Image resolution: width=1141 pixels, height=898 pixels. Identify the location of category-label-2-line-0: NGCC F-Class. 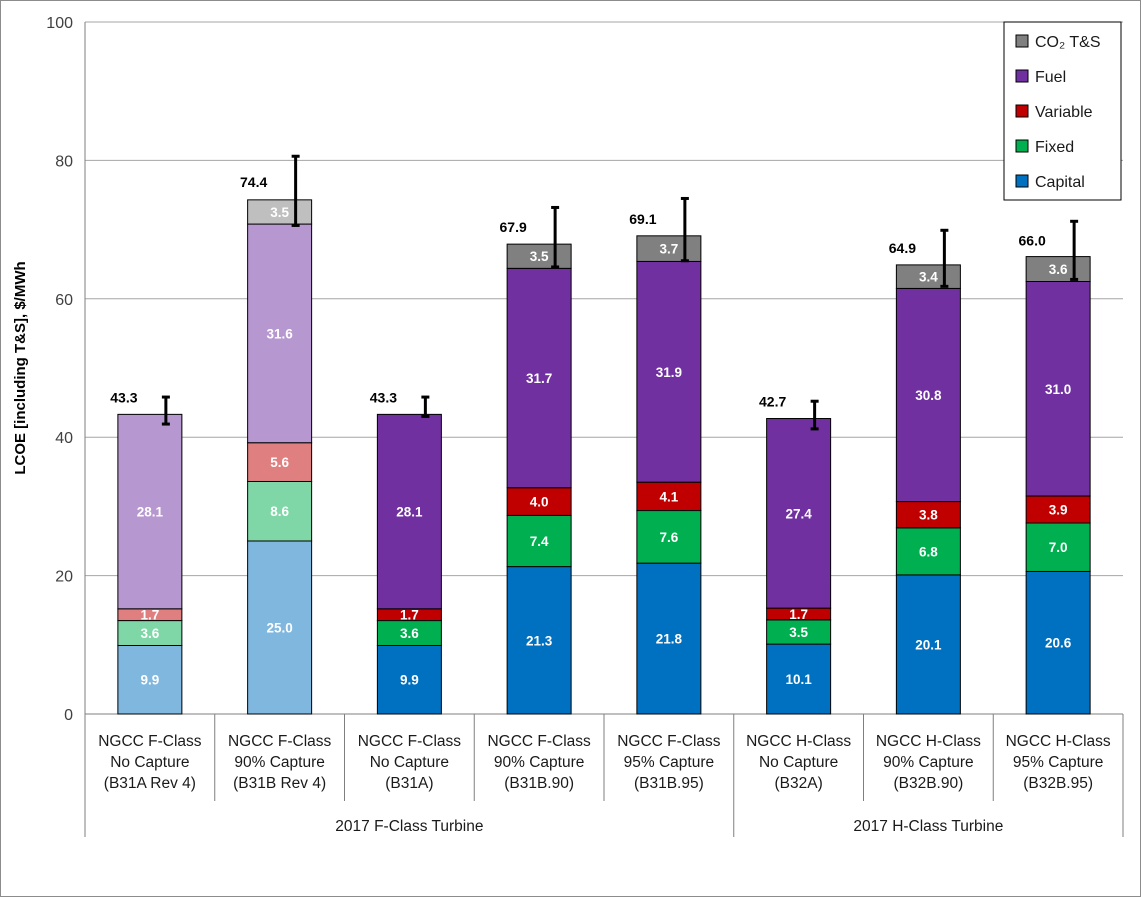
(410, 741).